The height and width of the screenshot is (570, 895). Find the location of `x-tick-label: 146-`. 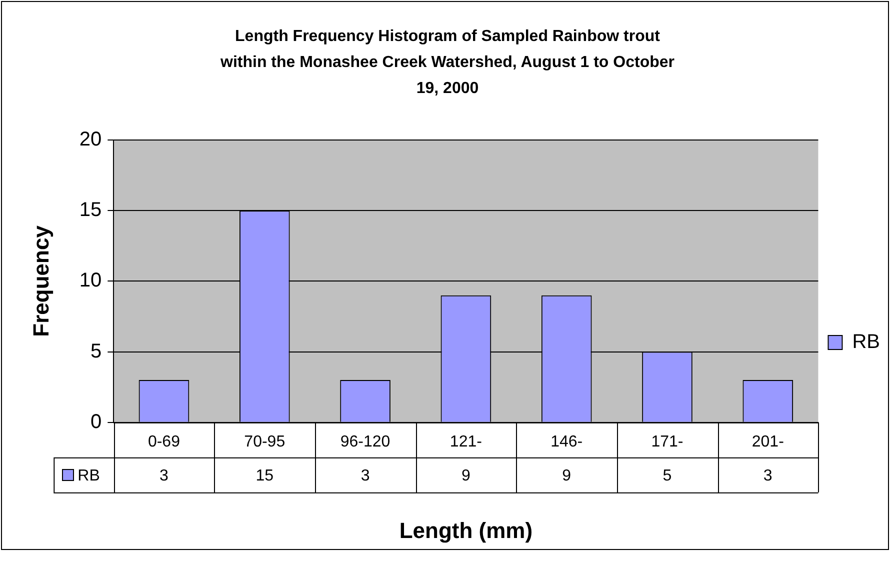

x-tick-label: 146- is located at coordinates (566, 441).